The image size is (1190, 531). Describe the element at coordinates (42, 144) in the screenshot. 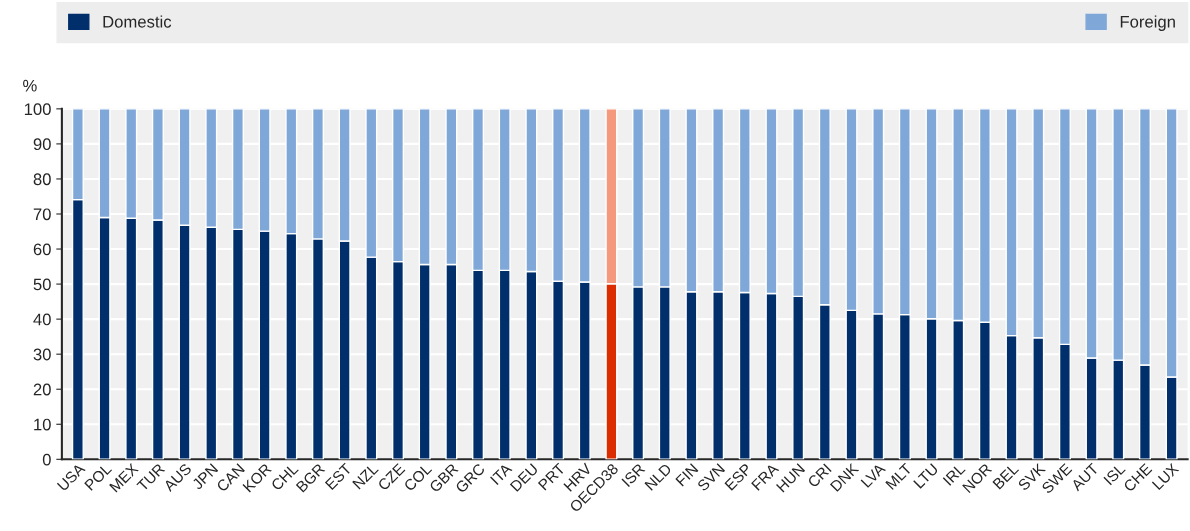

I see `y-tick-label: 90` at that location.